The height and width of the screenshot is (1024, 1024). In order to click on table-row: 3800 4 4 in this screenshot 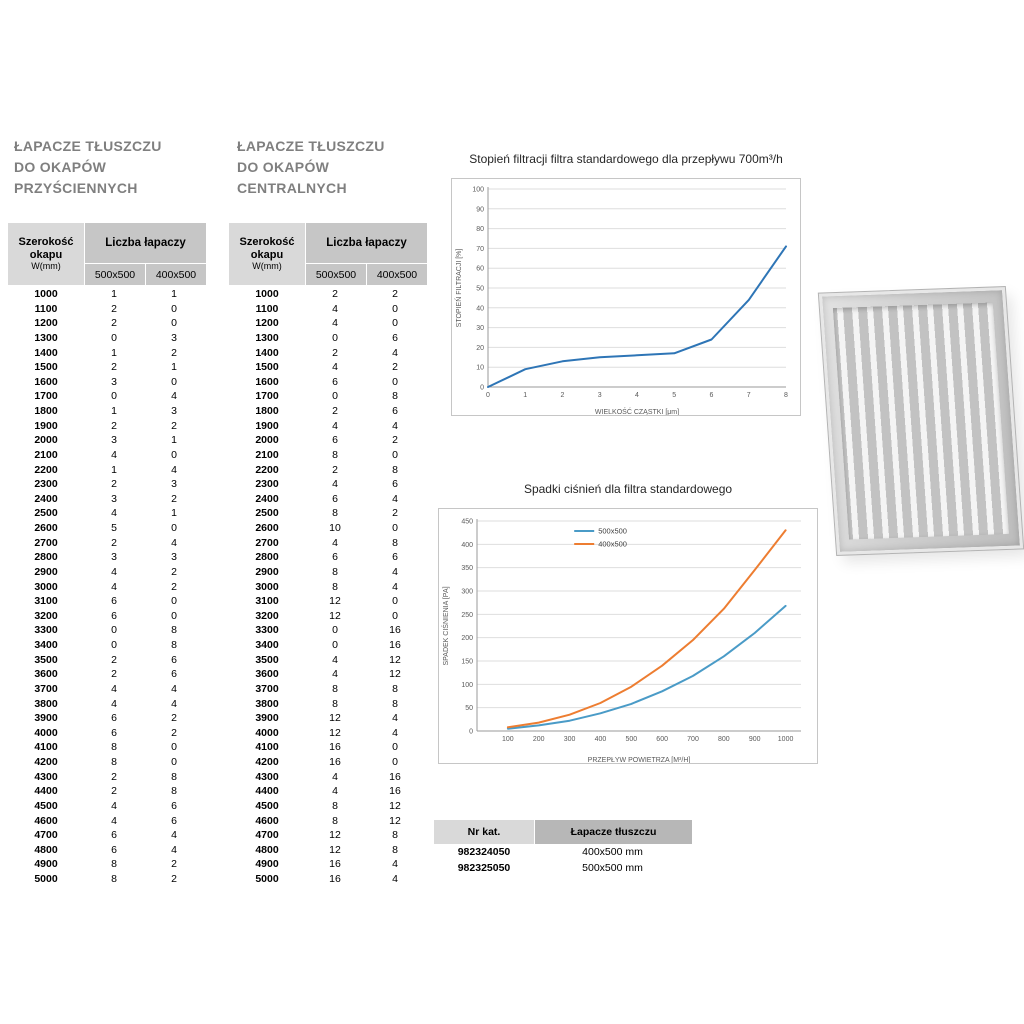, I will do `click(107, 704)`.